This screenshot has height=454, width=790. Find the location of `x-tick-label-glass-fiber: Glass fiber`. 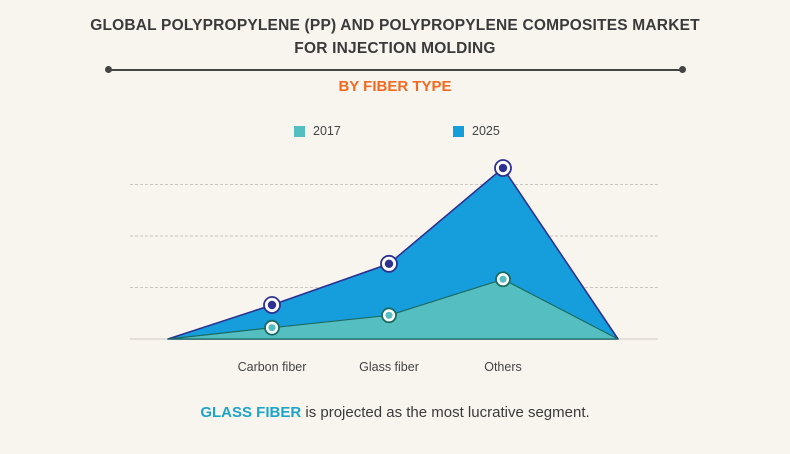

x-tick-label-glass-fiber: Glass fiber is located at coordinates (389, 367).